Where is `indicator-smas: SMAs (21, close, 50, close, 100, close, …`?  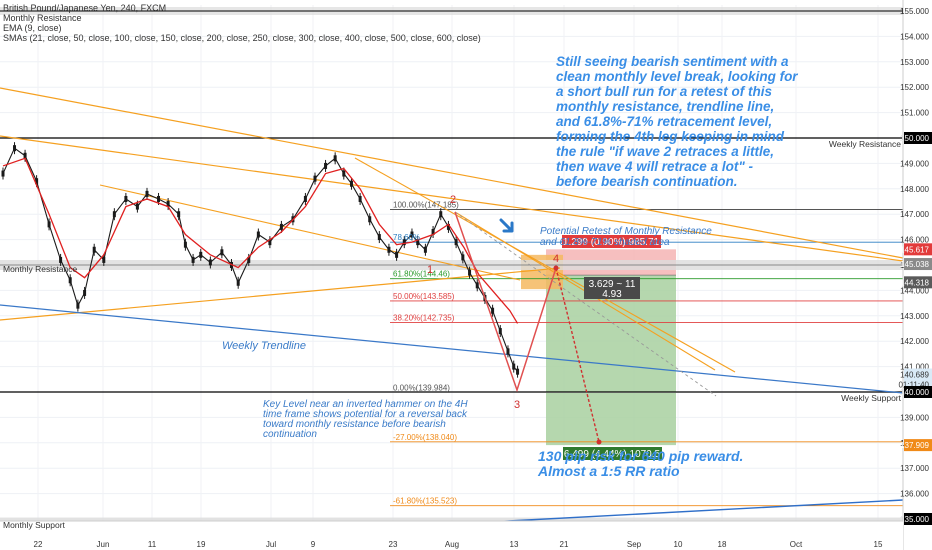
indicator-smas: SMAs (21, close, 50, close, 100, close, … is located at coordinates (242, 38).